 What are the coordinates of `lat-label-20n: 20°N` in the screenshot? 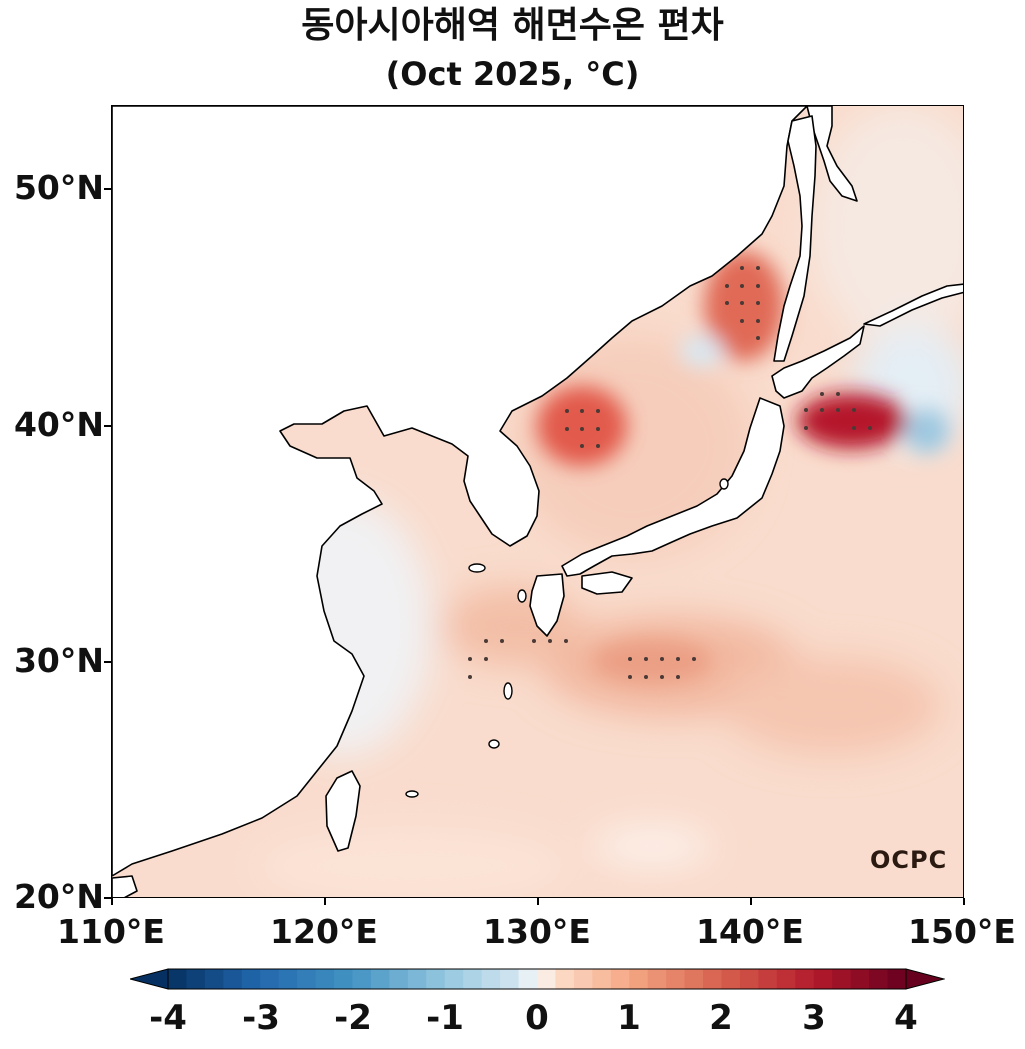 It's located at (58, 896).